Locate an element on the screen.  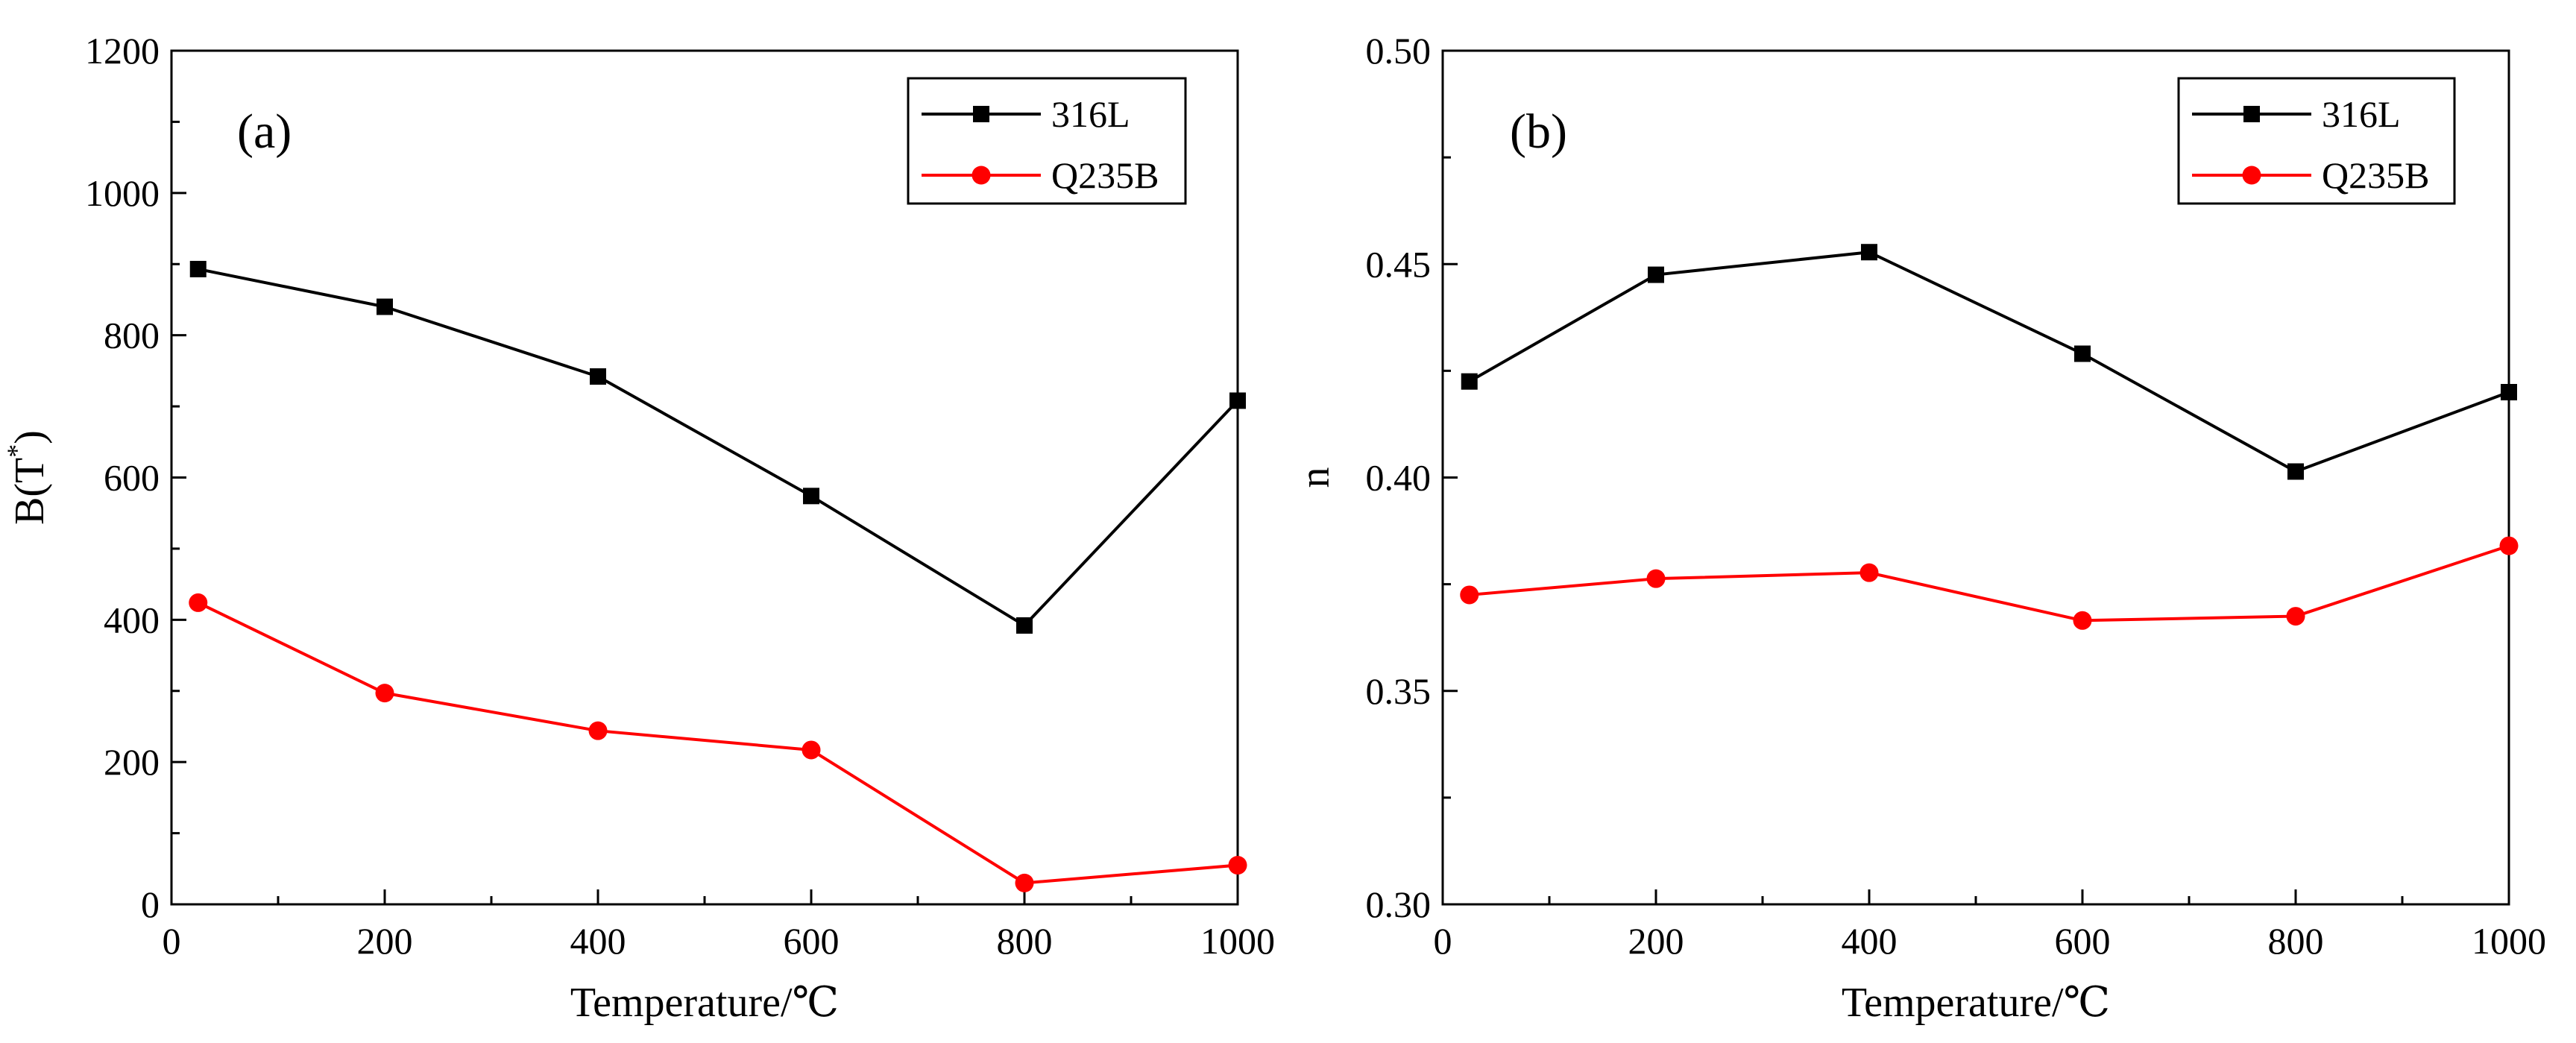
y-tick-label: 0.35 is located at coordinates (1399, 691).